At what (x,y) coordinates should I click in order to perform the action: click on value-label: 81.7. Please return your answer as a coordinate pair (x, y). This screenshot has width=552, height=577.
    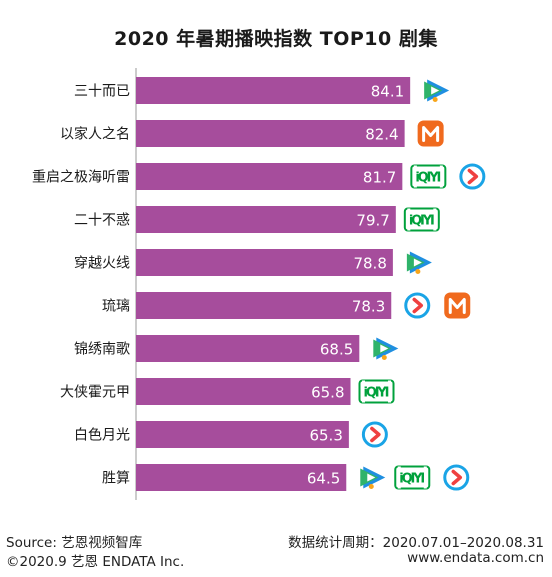
    Looking at the image, I should click on (379, 178).